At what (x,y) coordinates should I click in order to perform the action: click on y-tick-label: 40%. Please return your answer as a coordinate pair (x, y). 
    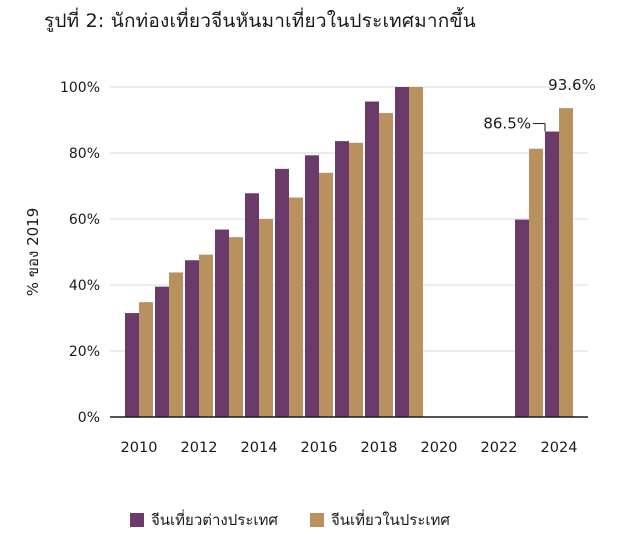
    Looking at the image, I should click on (84, 286).